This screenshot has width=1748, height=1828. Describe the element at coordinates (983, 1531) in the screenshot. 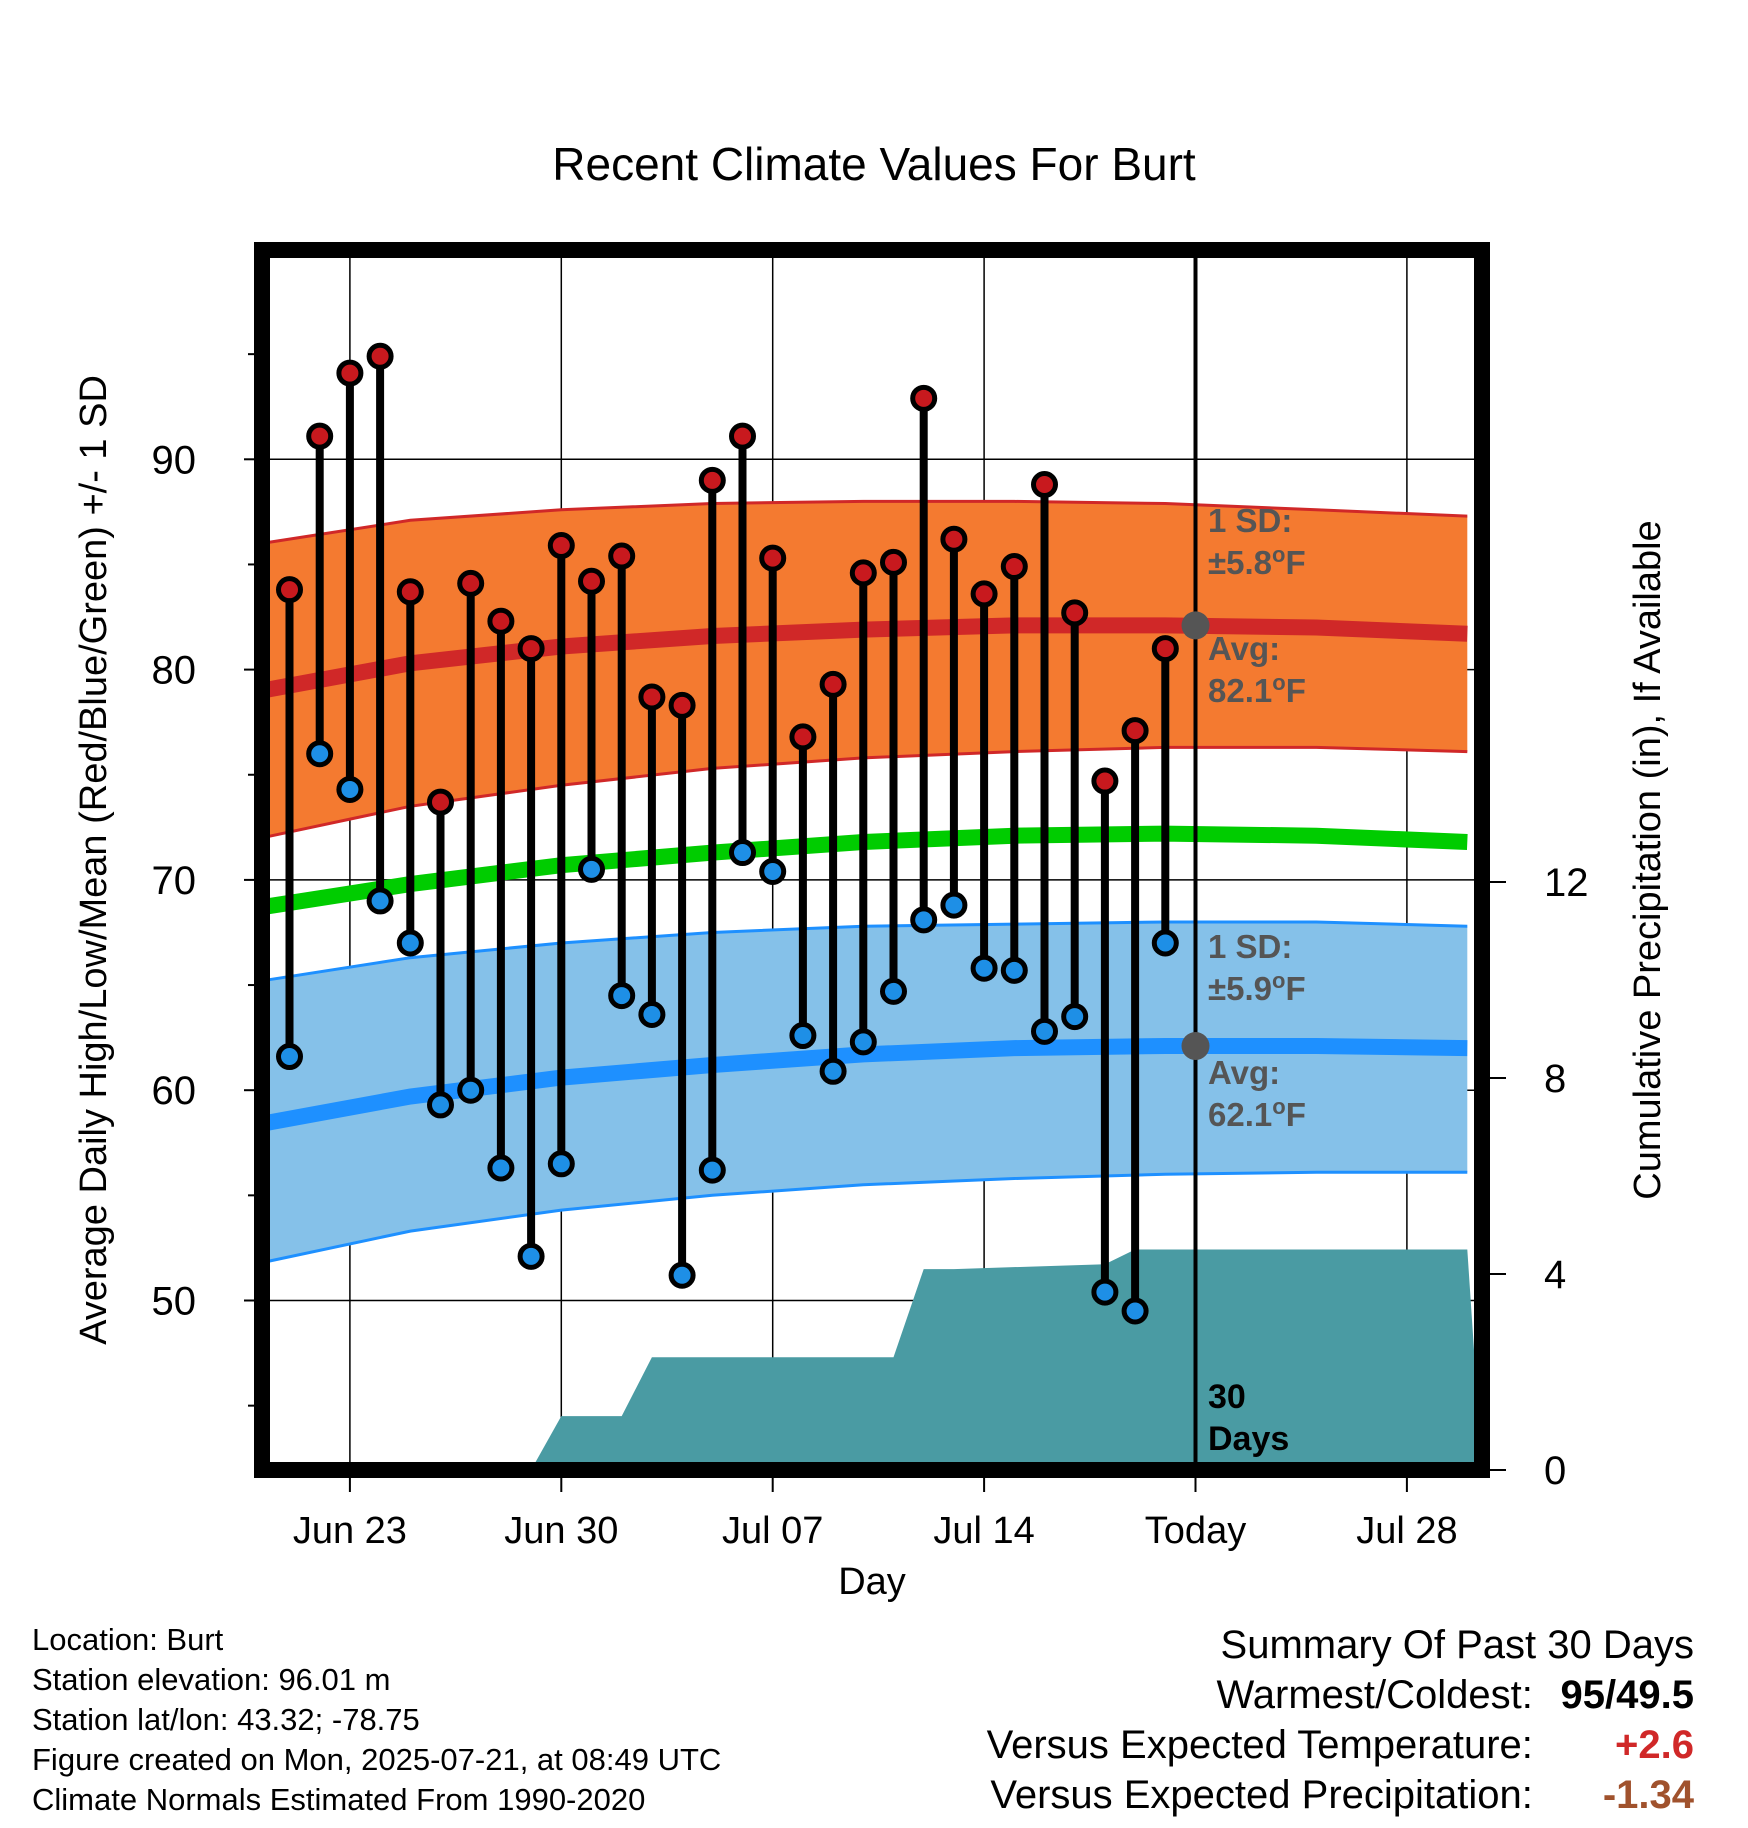

I see `x-tick-label: Jul 14` at that location.